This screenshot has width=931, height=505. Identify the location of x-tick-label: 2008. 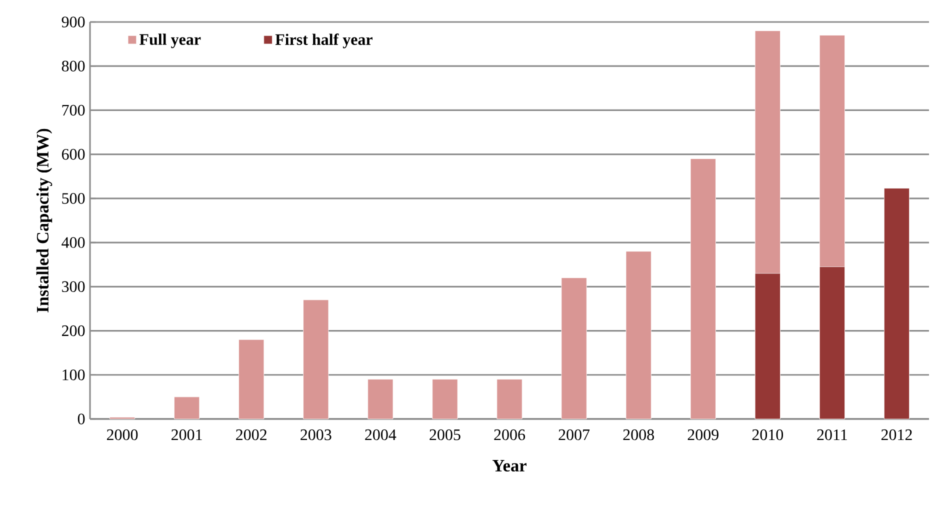
(638, 434).